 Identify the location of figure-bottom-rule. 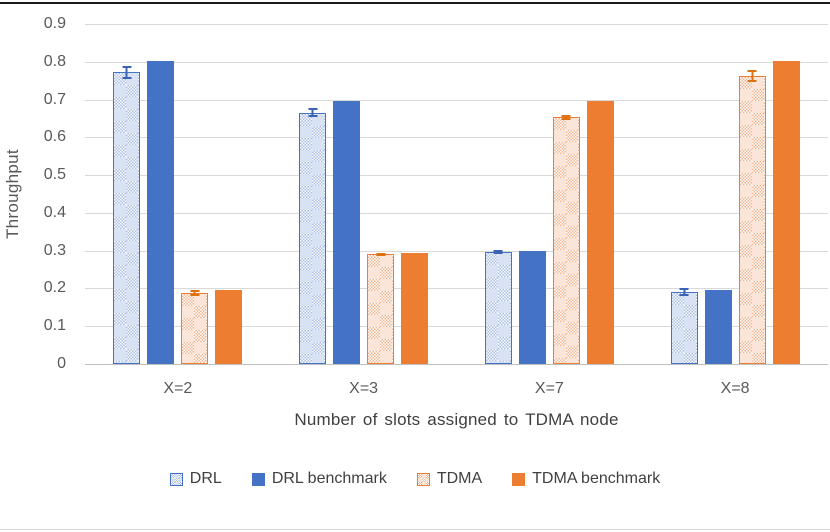
(415, 529).